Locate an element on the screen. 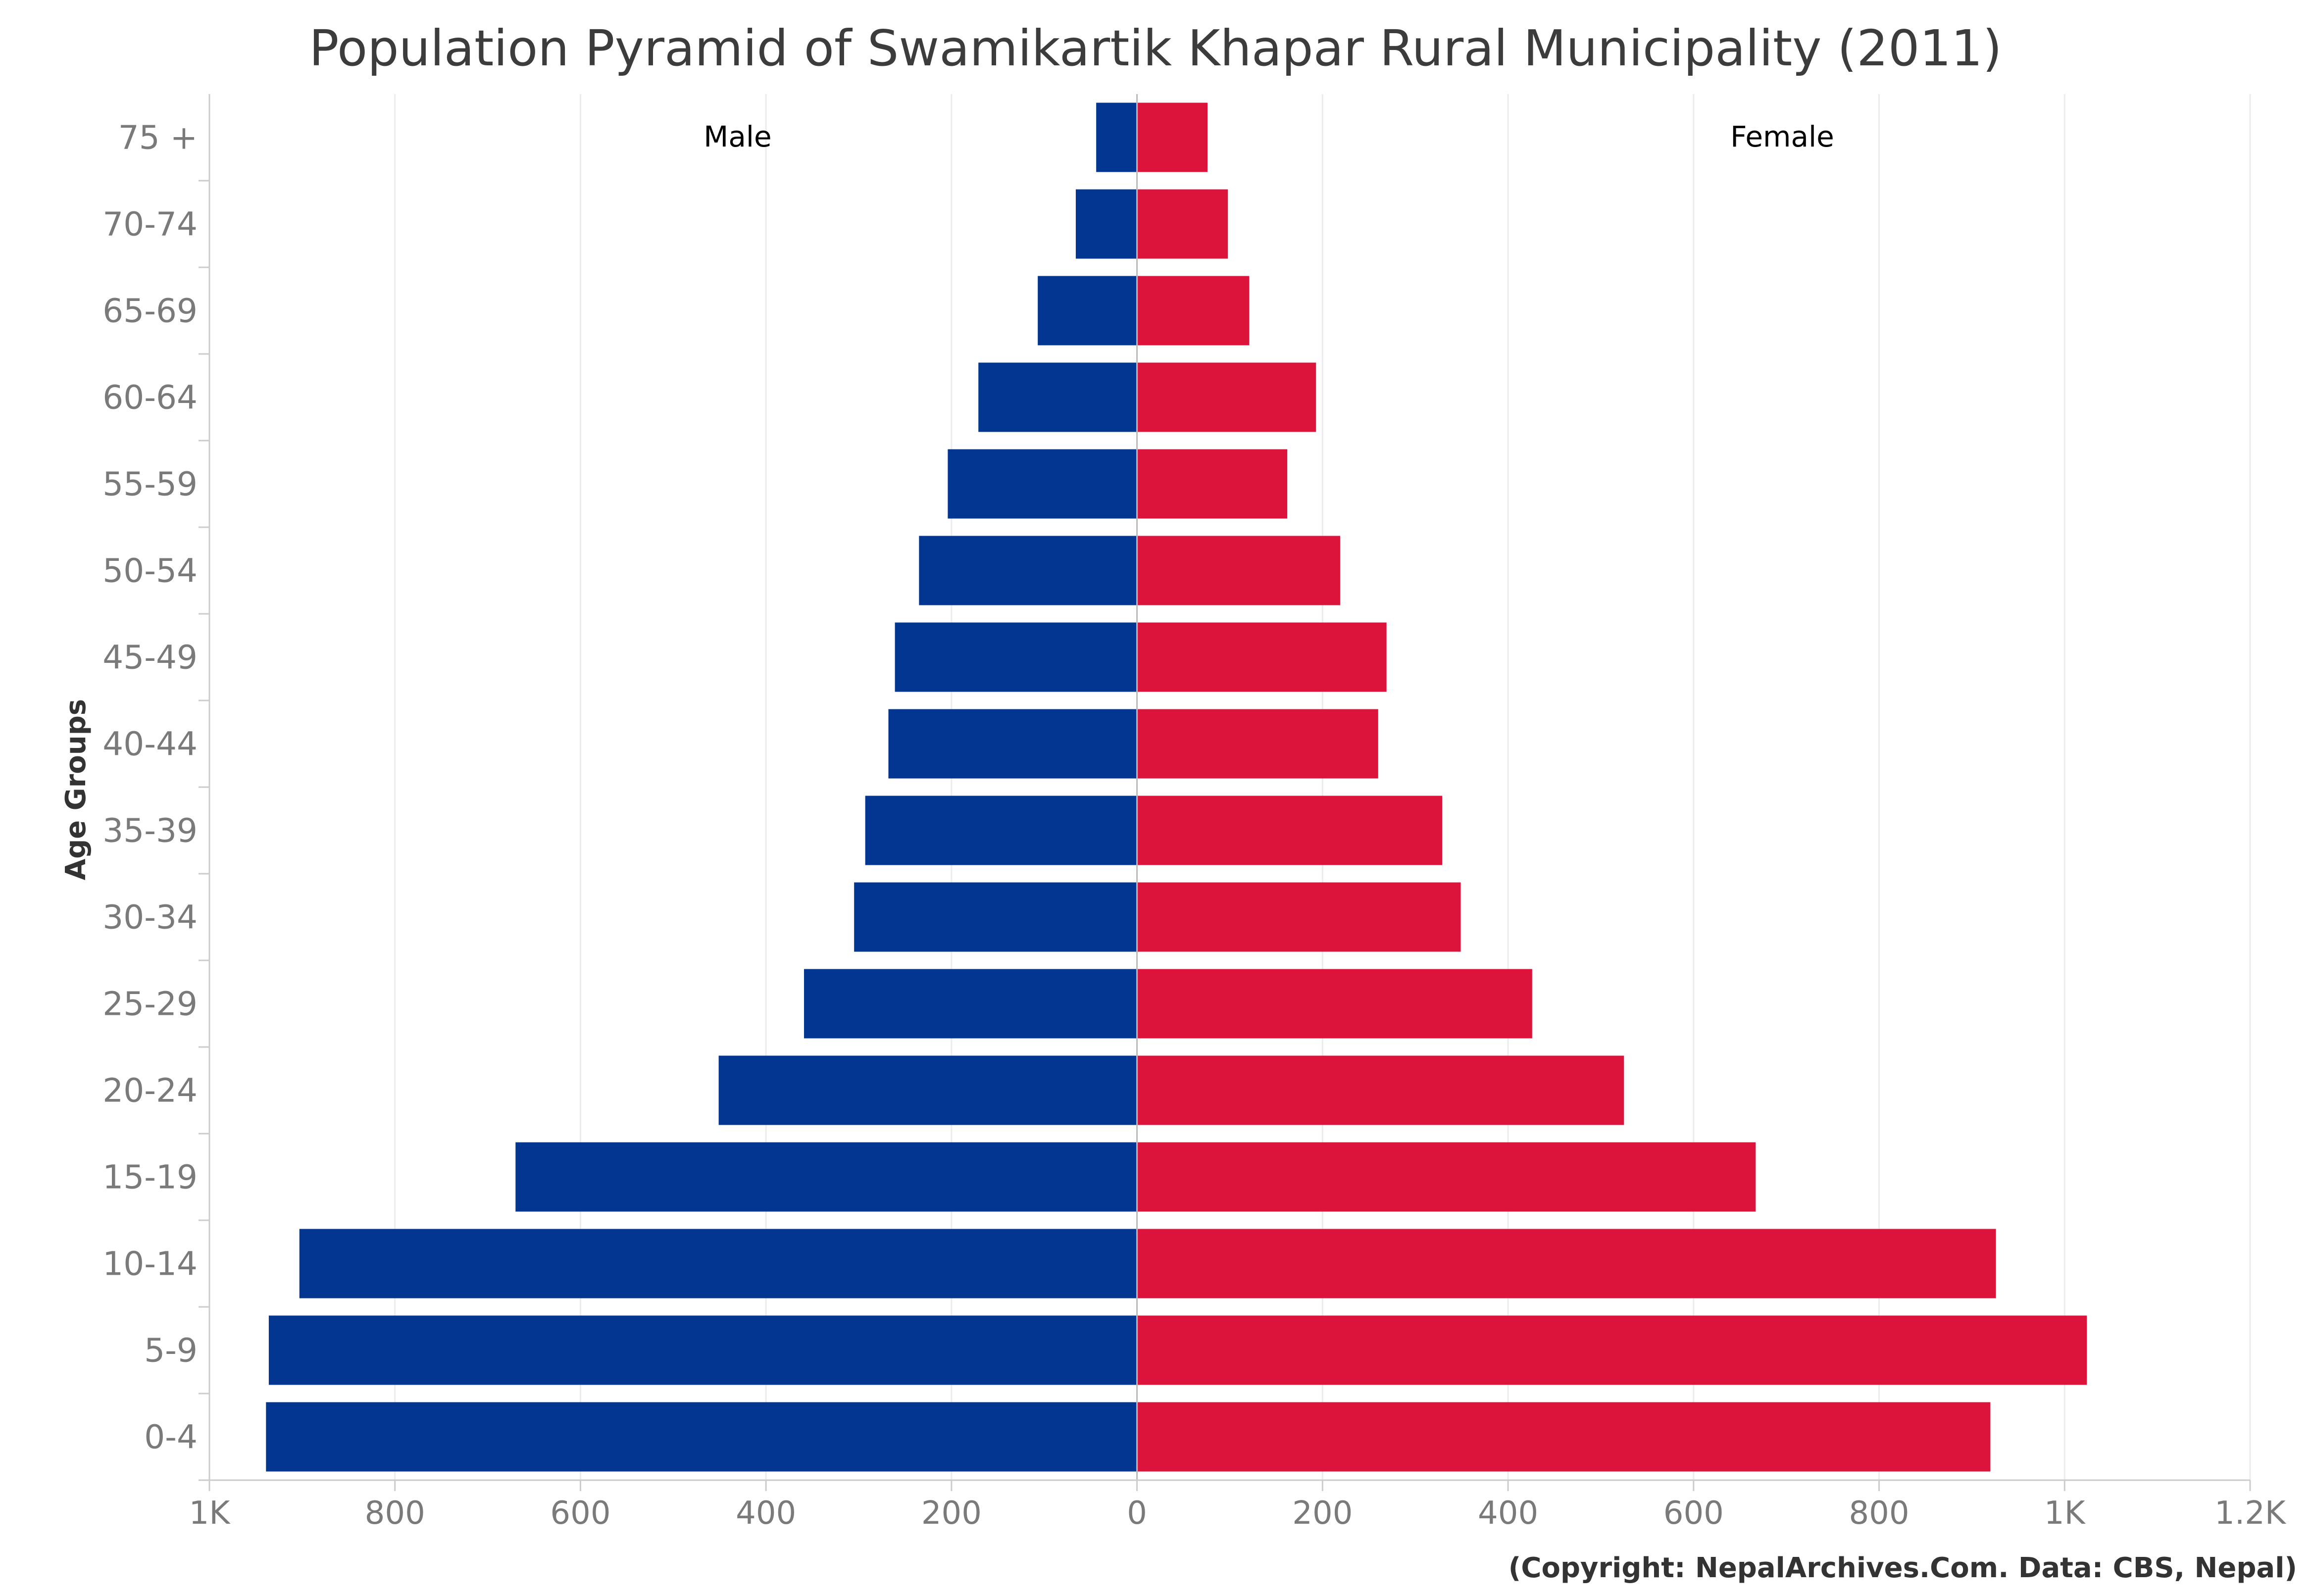 The image size is (2311, 1596). y-tick-label: 50-54 is located at coordinates (150, 571).